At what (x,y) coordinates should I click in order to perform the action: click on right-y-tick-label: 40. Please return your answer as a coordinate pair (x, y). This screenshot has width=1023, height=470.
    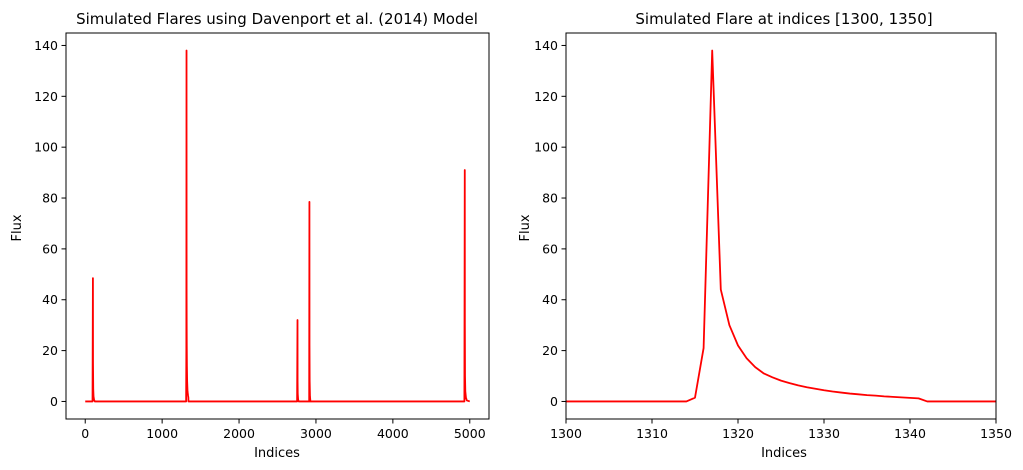
    Looking at the image, I should click on (550, 299).